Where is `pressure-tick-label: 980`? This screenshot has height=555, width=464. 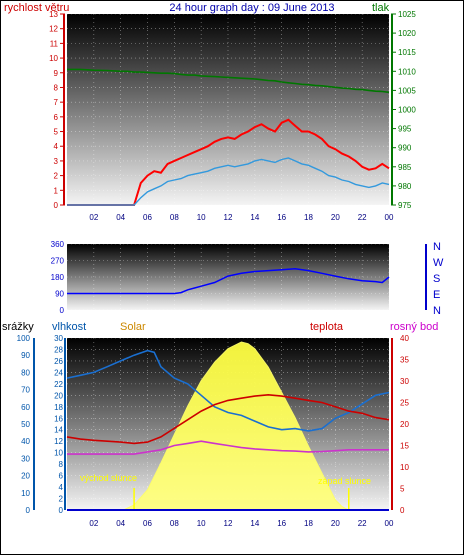 pressure-tick-label: 980 is located at coordinates (405, 186).